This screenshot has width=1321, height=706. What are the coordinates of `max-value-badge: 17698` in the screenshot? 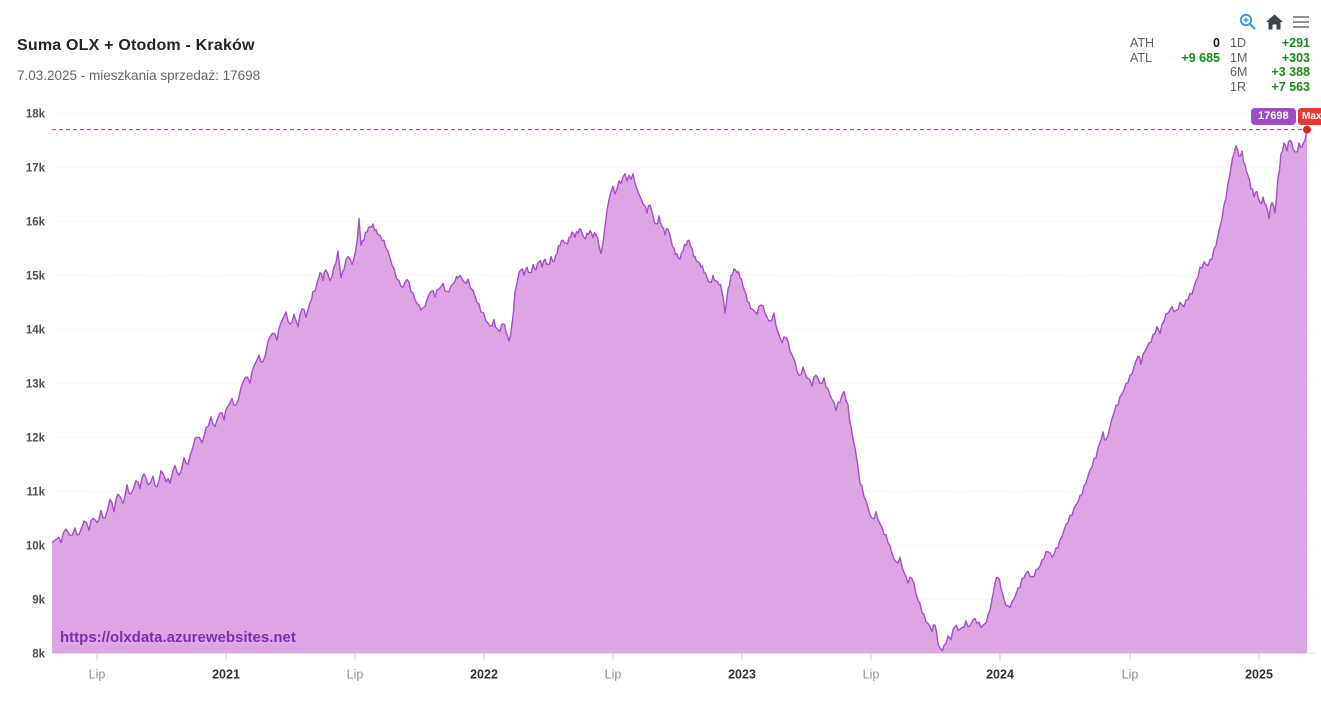 It's located at (1273, 116).